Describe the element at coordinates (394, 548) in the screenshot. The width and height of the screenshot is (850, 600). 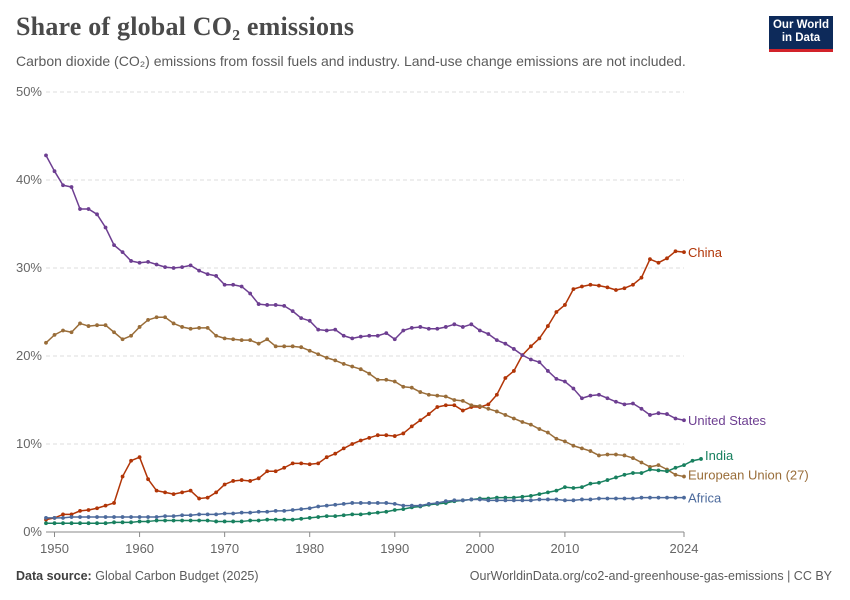
I see `x-tick-label: 1990` at that location.